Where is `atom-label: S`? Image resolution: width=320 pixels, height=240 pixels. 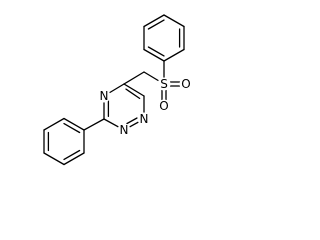 atom-label: S is located at coordinates (164, 84).